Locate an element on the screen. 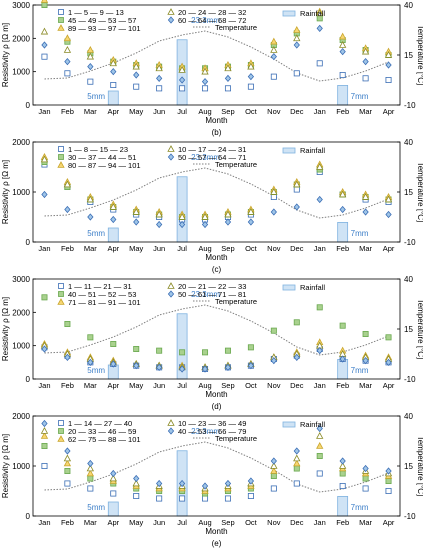 The height and width of the screenshot is (550, 423). x-tick-label: Dec is located at coordinates (297, 111).